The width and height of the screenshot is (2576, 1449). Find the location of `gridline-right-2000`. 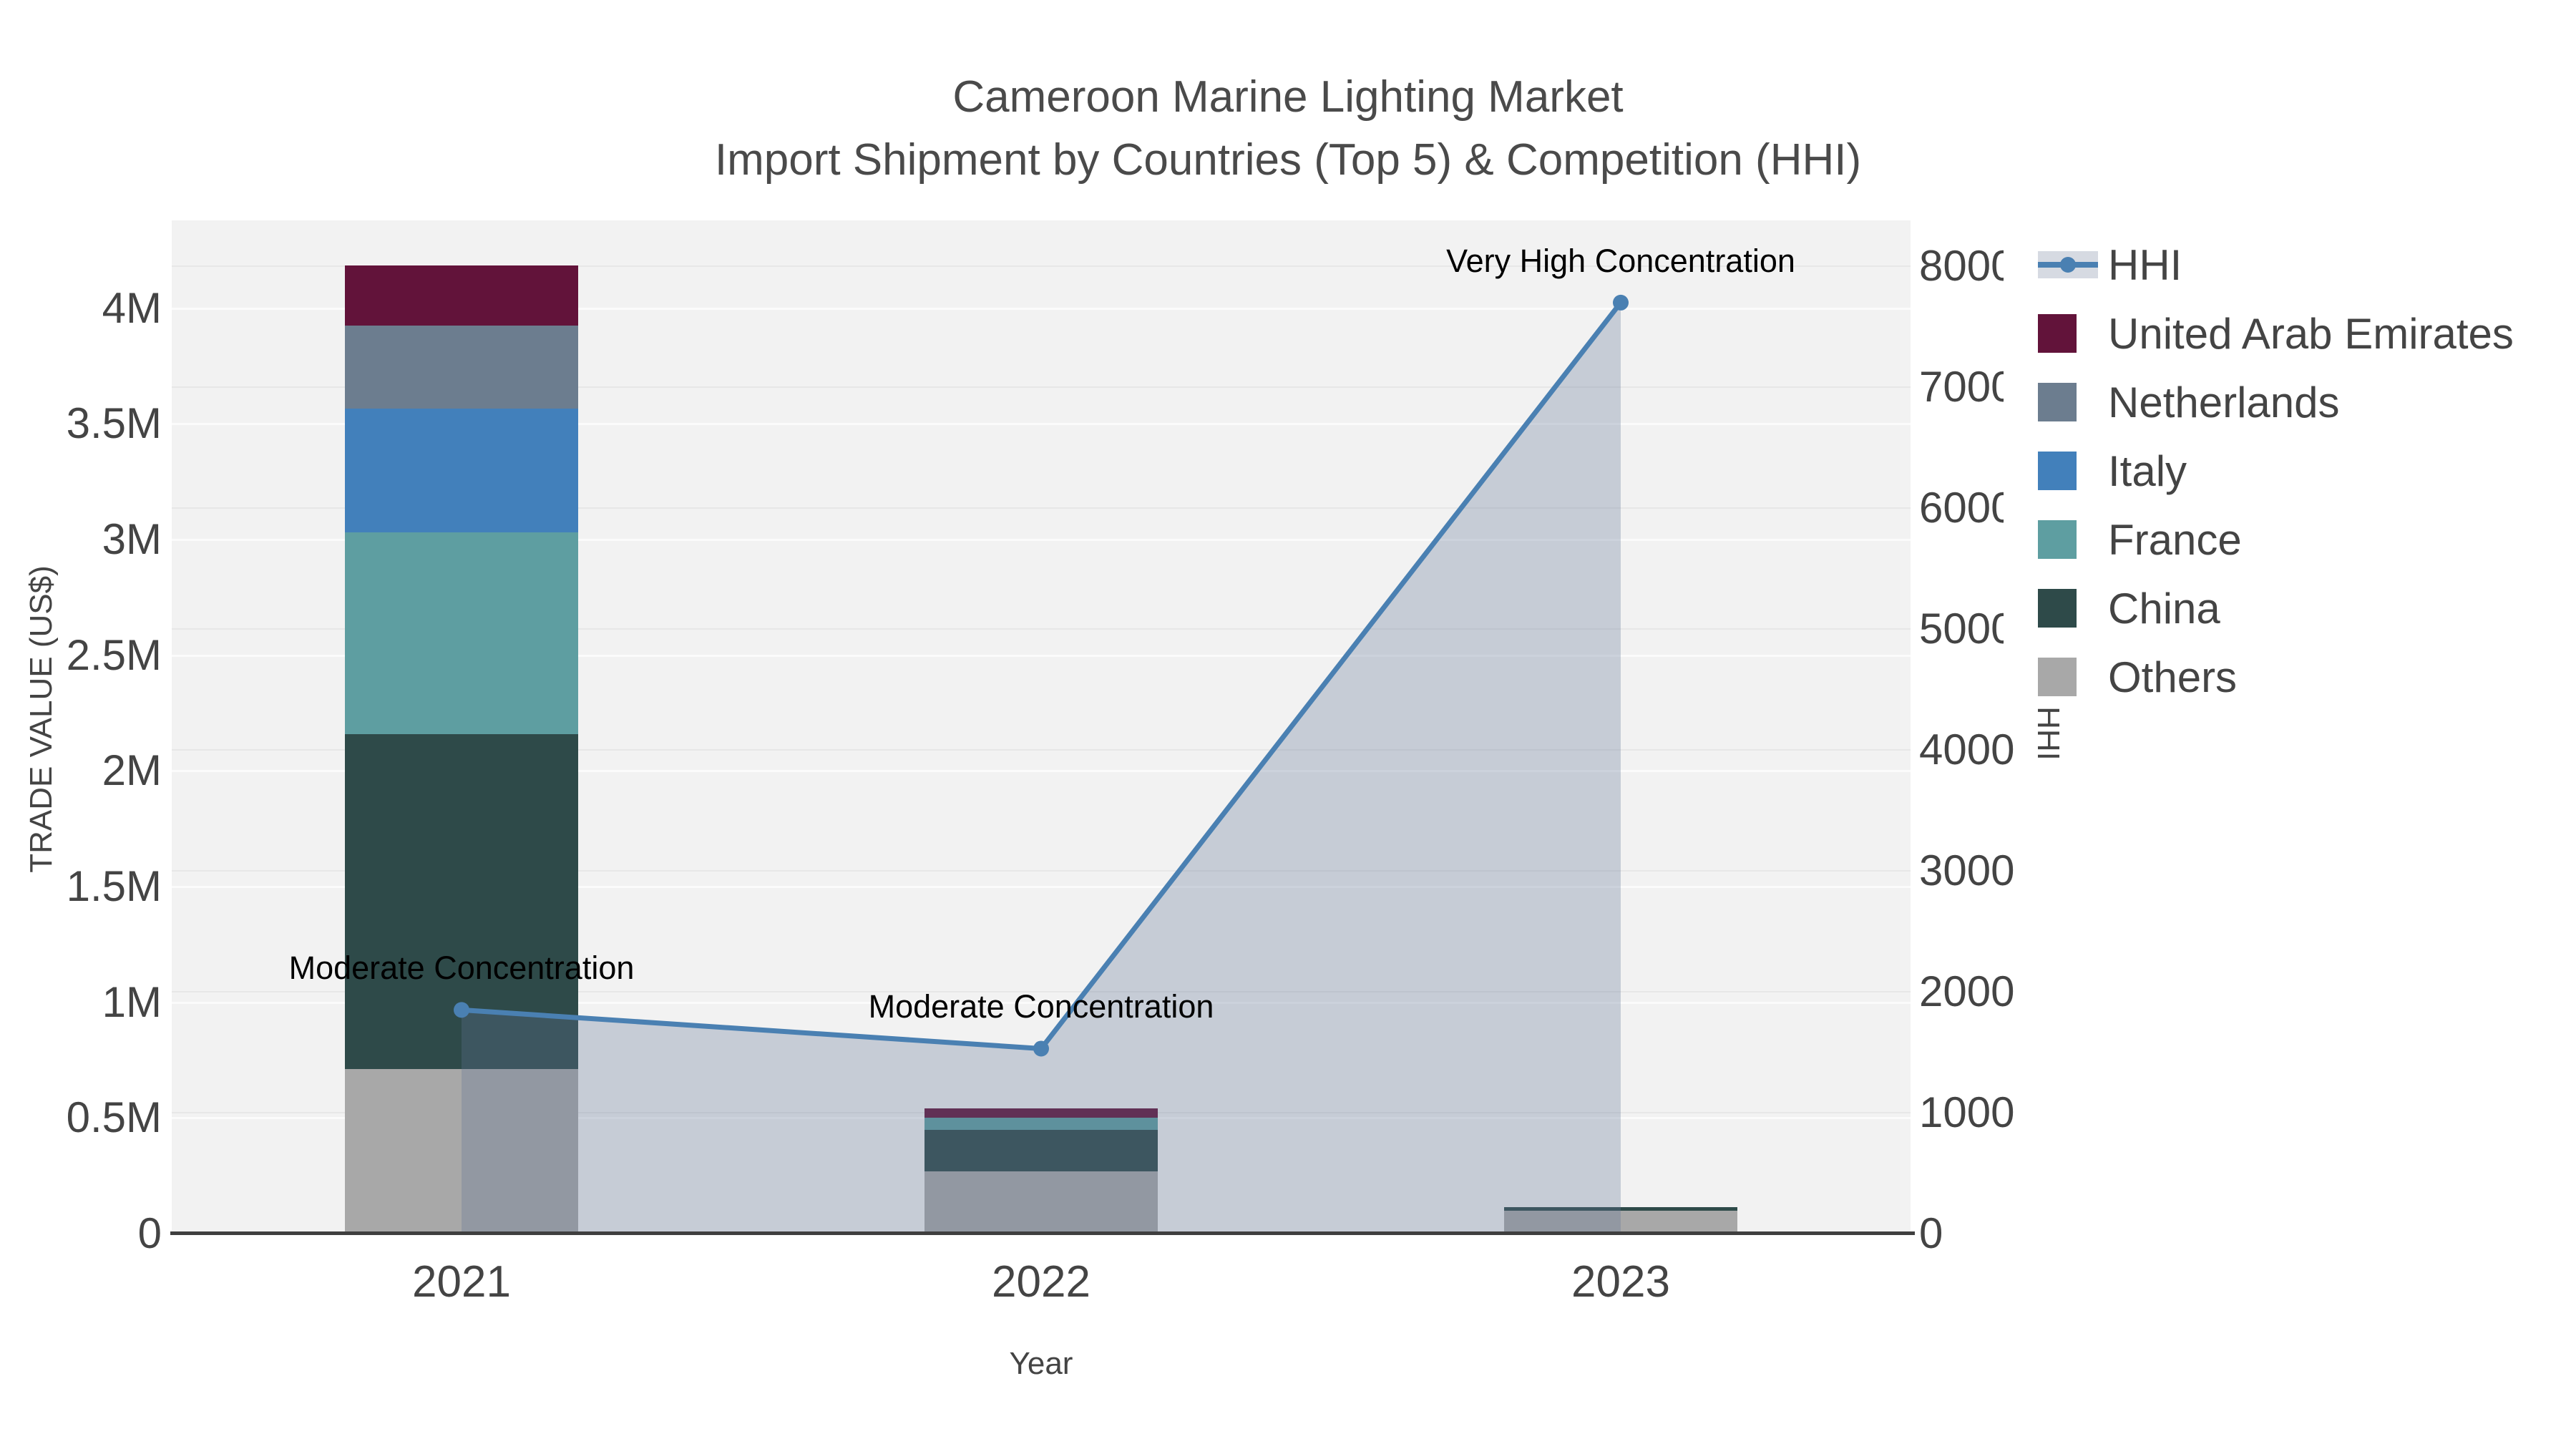

gridline-right-2000 is located at coordinates (1041, 992).